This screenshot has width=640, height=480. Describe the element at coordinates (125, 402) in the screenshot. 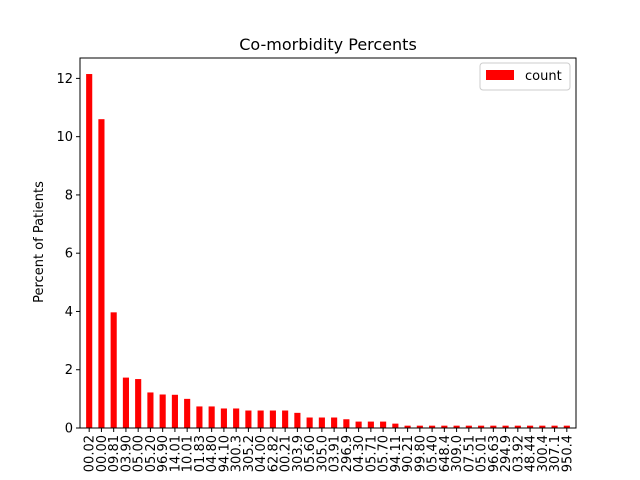

I see `bar-03.90` at that location.